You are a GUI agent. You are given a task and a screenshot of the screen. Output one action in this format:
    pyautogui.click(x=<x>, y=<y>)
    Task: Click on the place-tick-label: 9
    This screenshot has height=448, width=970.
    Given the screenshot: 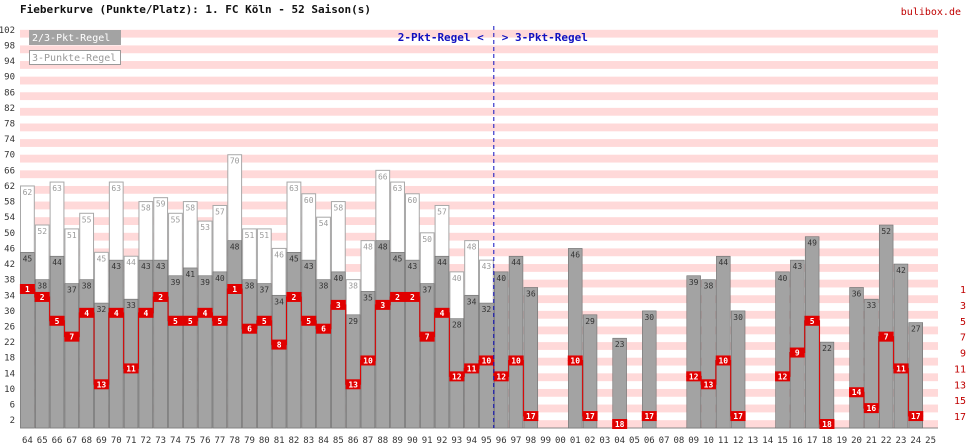 What is the action you would take?
    pyautogui.click(x=963, y=354)
    